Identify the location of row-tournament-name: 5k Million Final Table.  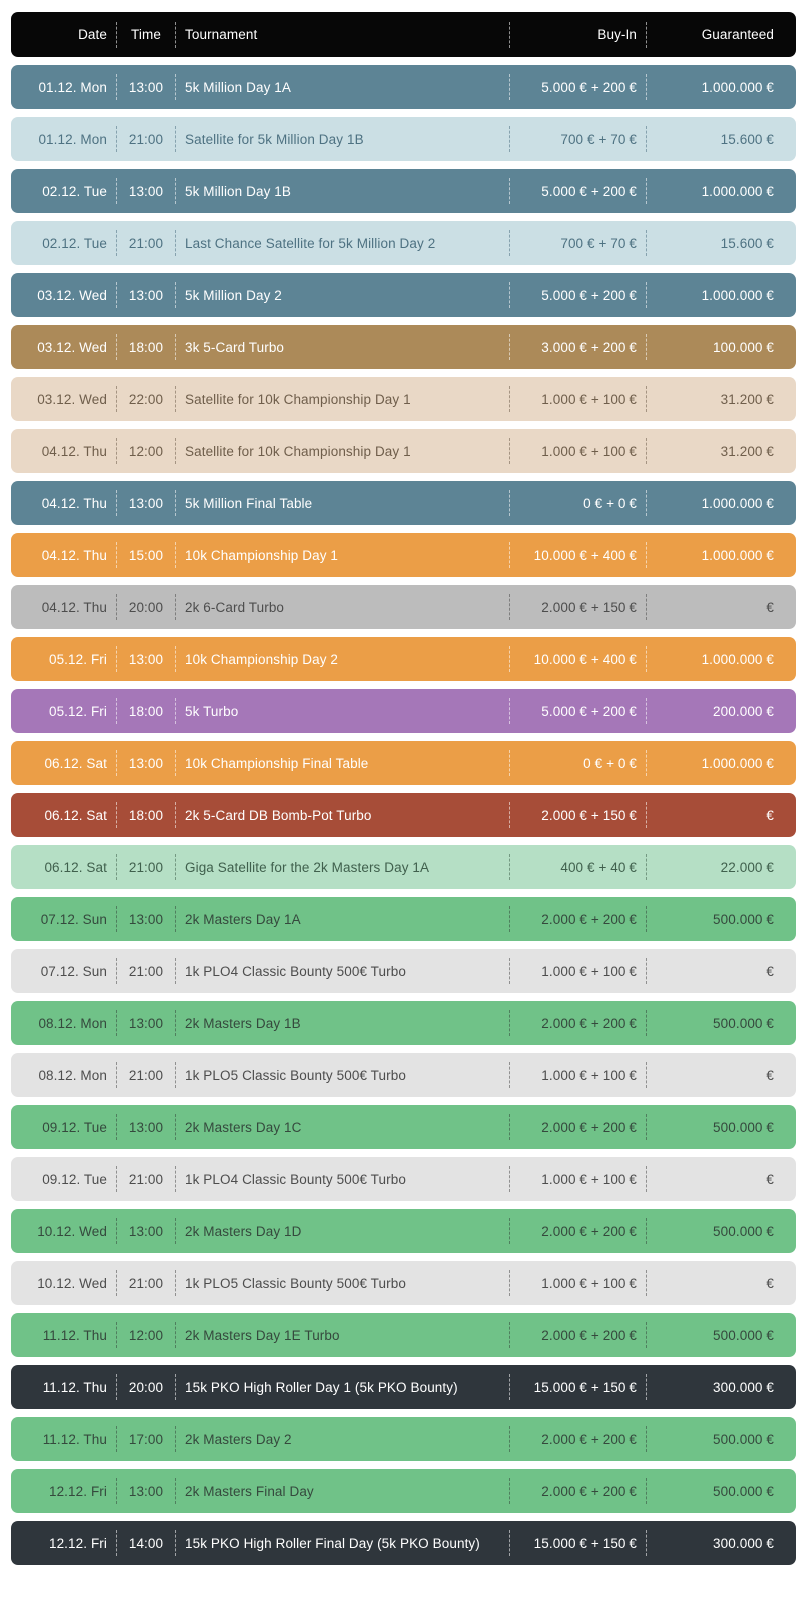
(249, 503).